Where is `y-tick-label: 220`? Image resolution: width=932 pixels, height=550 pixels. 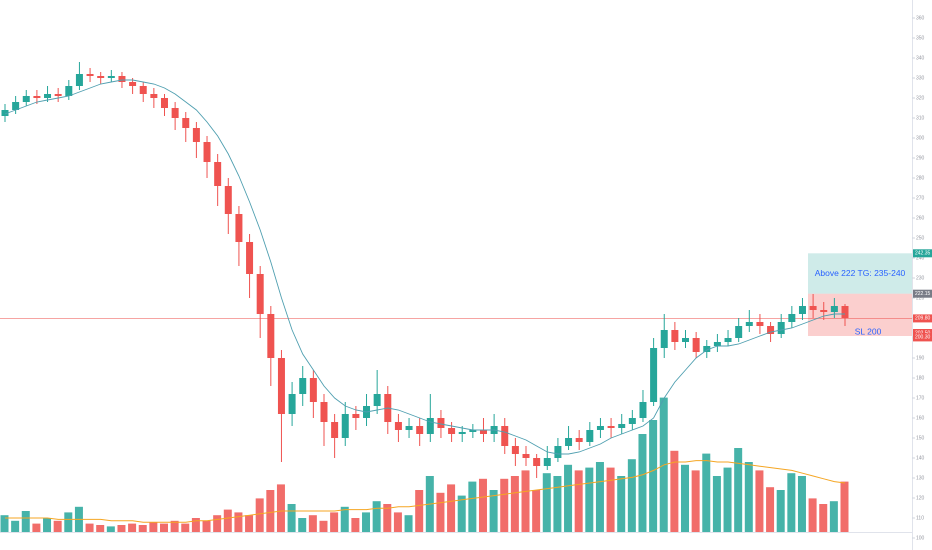 y-tick-label: 220 is located at coordinates (920, 298).